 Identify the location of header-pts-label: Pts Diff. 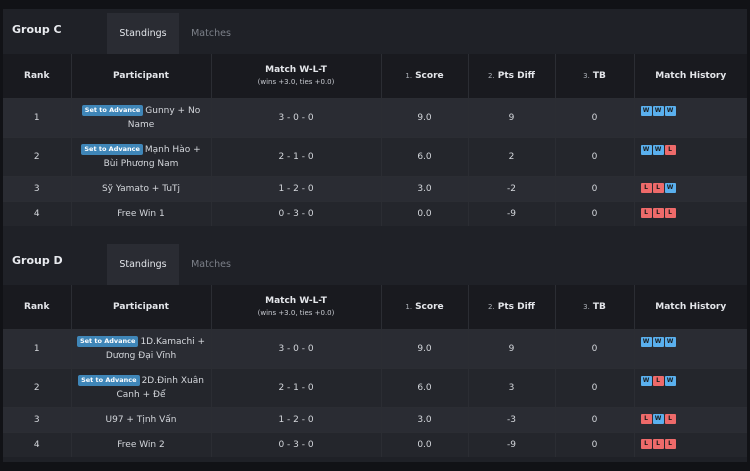
(516, 306).